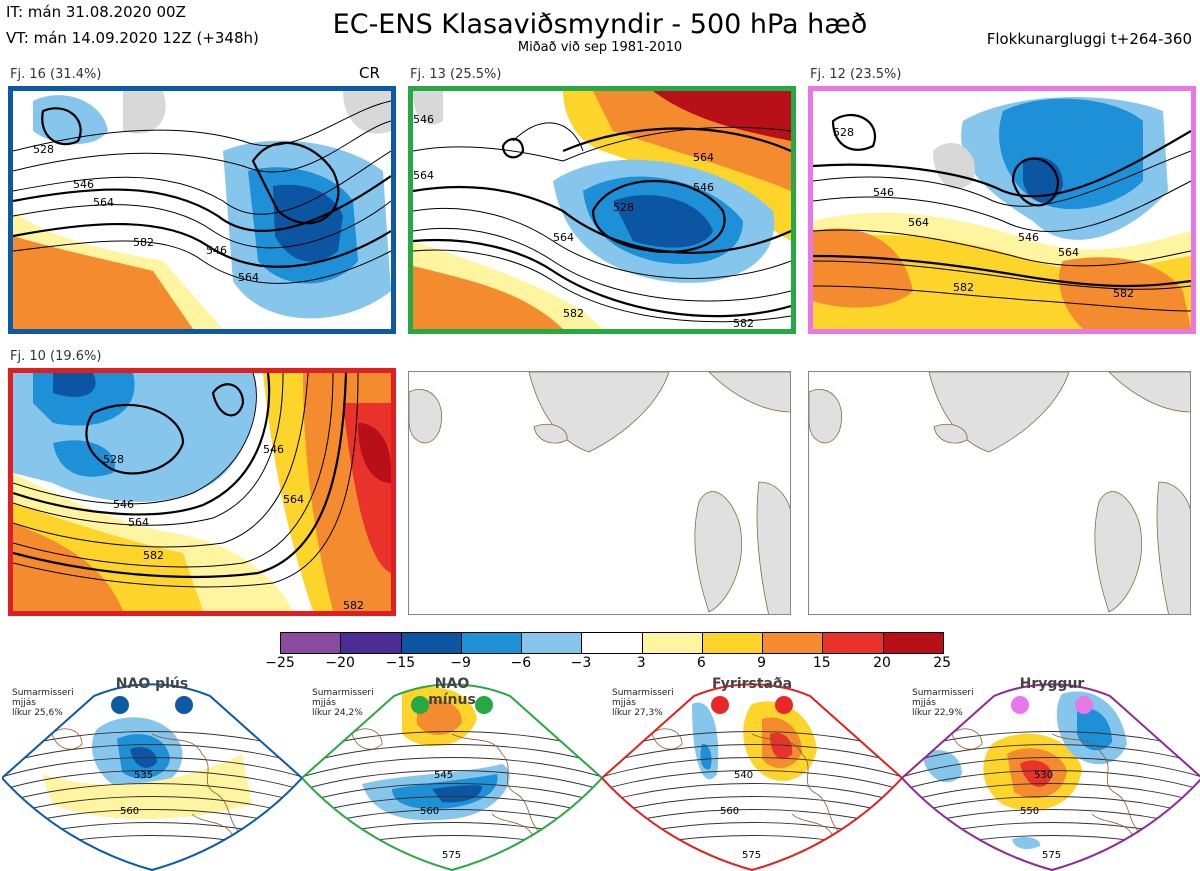  What do you see at coordinates (600, 24) in the screenshot?
I see `page-title: EC-ENS Klasaviðsmyndir - 500 hPa hæð` at bounding box center [600, 24].